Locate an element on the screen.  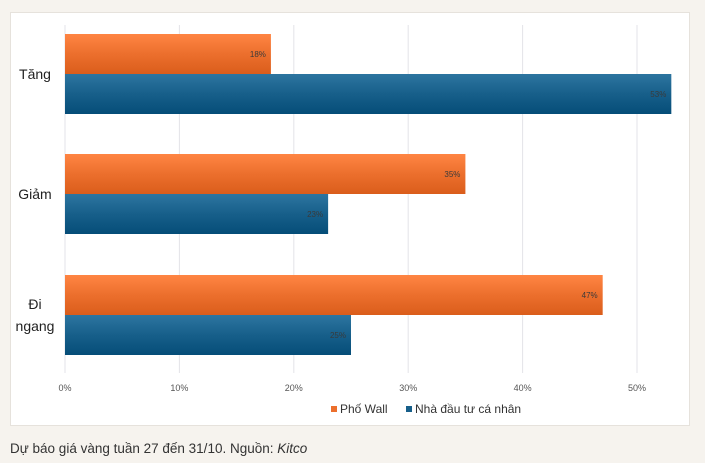
legend-label: Nhà đầu tư cá nhân is located at coordinates (468, 409).